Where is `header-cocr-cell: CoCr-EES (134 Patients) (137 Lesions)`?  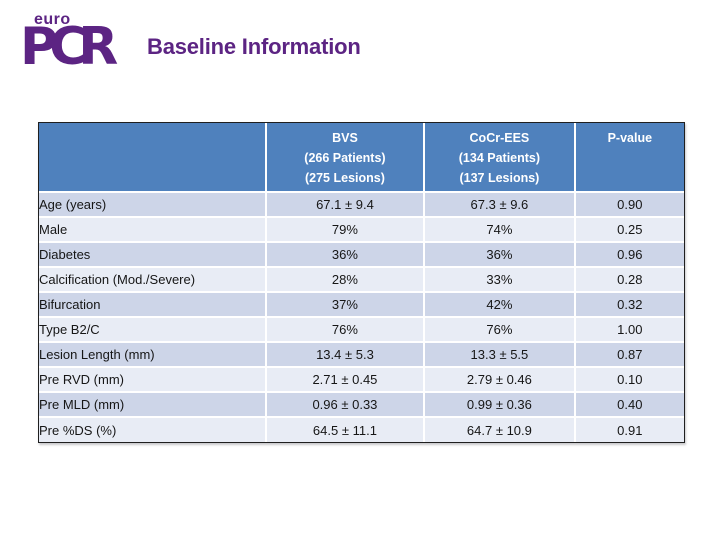 header-cocr-cell: CoCr-EES (134 Patients) (137 Lesions) is located at coordinates (500, 158).